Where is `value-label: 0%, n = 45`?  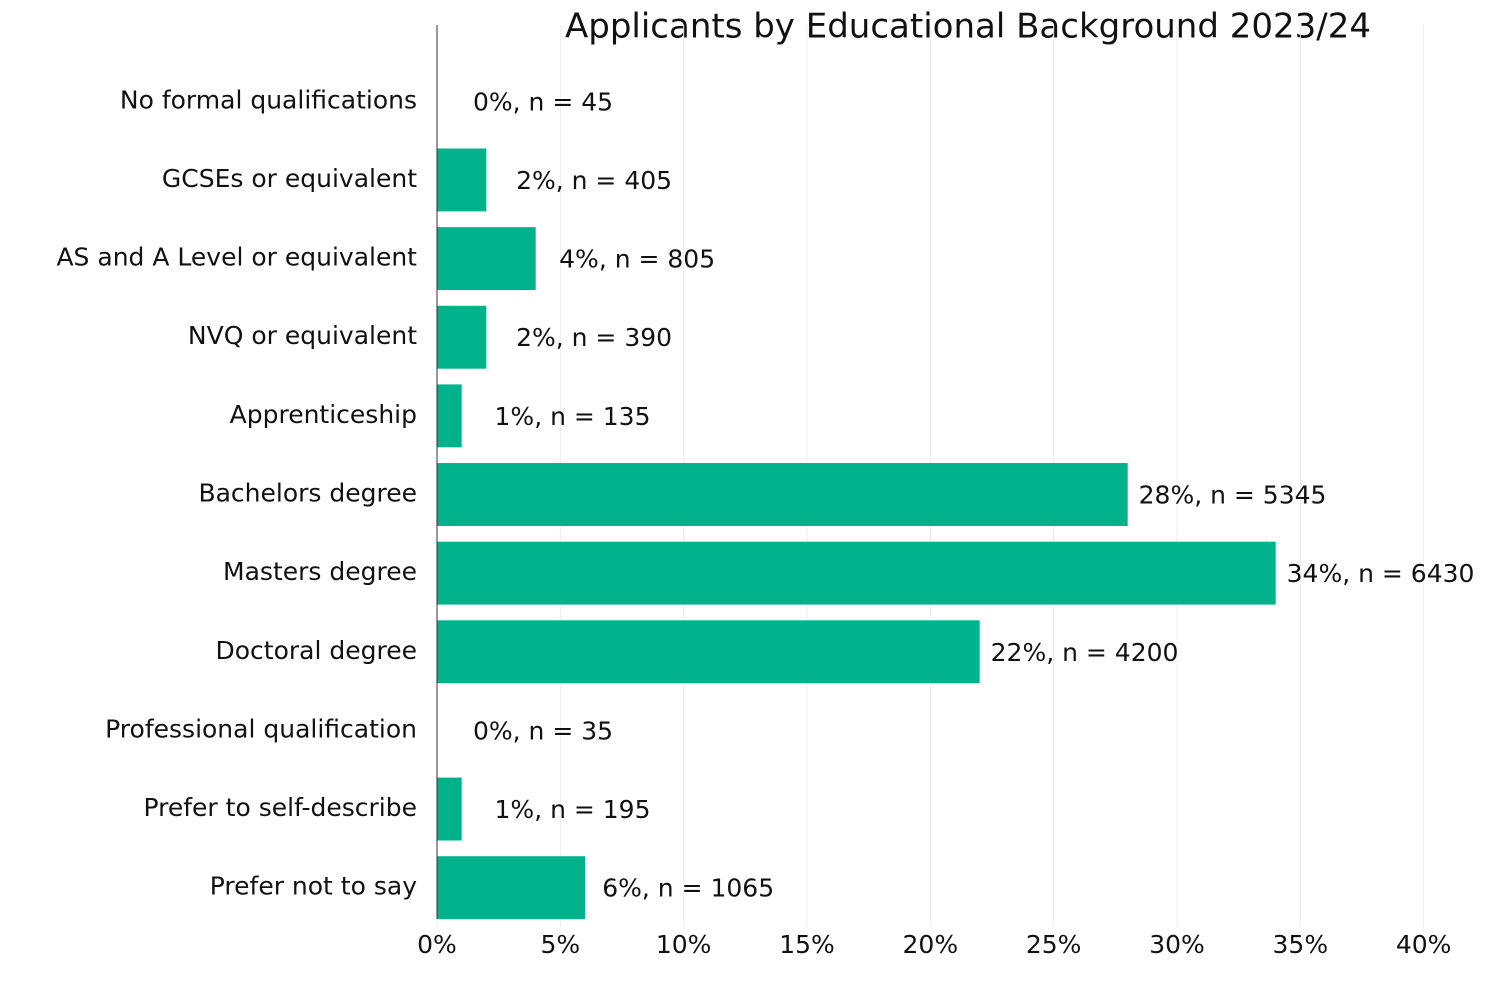
value-label: 0%, n = 45 is located at coordinates (543, 101).